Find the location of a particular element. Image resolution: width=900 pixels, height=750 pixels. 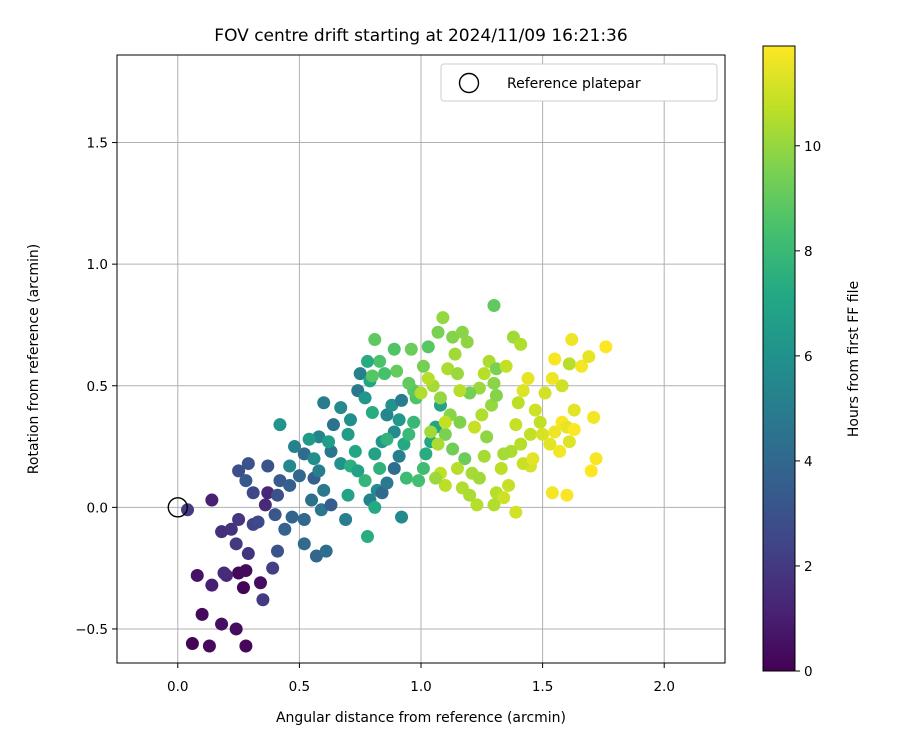

legend-box is located at coordinates (579, 82).